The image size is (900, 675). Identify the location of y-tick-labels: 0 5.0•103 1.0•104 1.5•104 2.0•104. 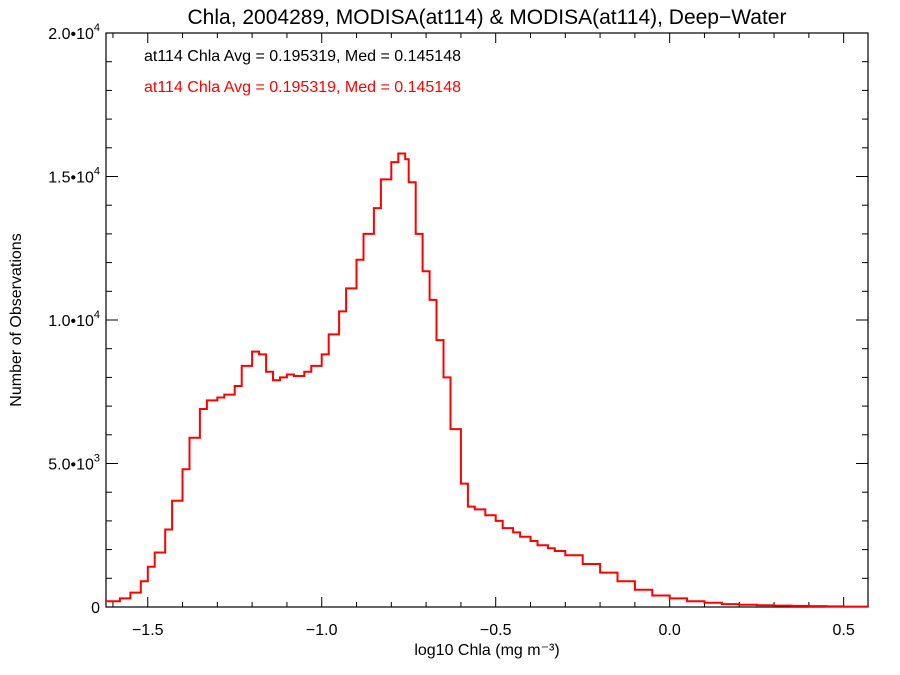
(74, 319).